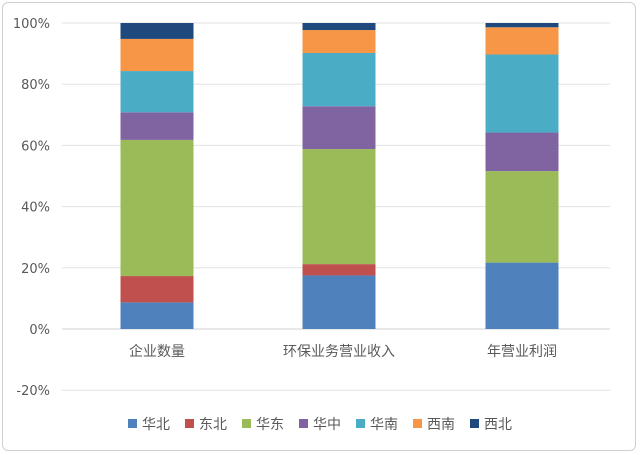  Describe the element at coordinates (35, 85) in the screenshot. I see `y-tick-label: 80%` at that location.